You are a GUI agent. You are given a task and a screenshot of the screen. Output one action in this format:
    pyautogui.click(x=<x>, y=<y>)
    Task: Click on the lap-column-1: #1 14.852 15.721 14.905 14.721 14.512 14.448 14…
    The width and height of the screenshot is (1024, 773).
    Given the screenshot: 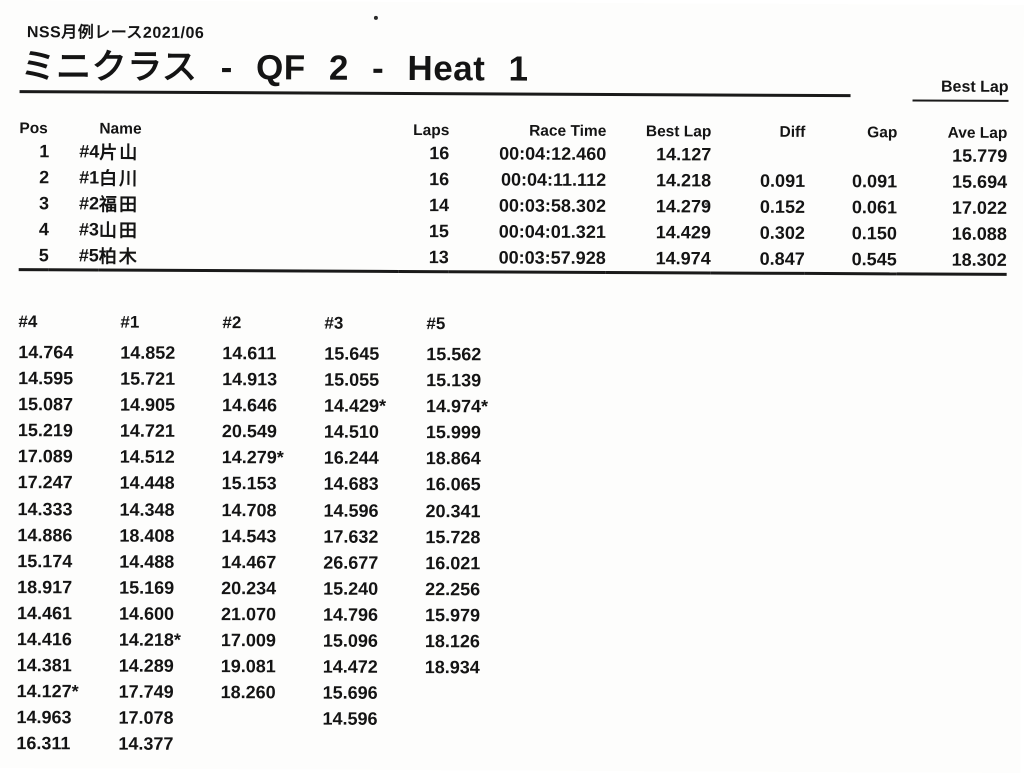 What is the action you would take?
    pyautogui.click(x=170, y=534)
    